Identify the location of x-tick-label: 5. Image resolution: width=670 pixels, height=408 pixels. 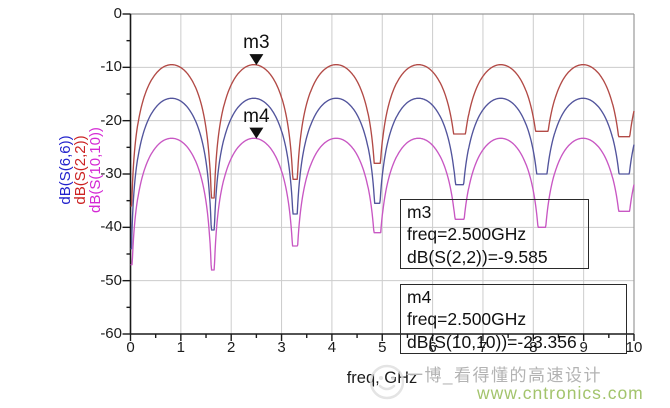
(382, 347).